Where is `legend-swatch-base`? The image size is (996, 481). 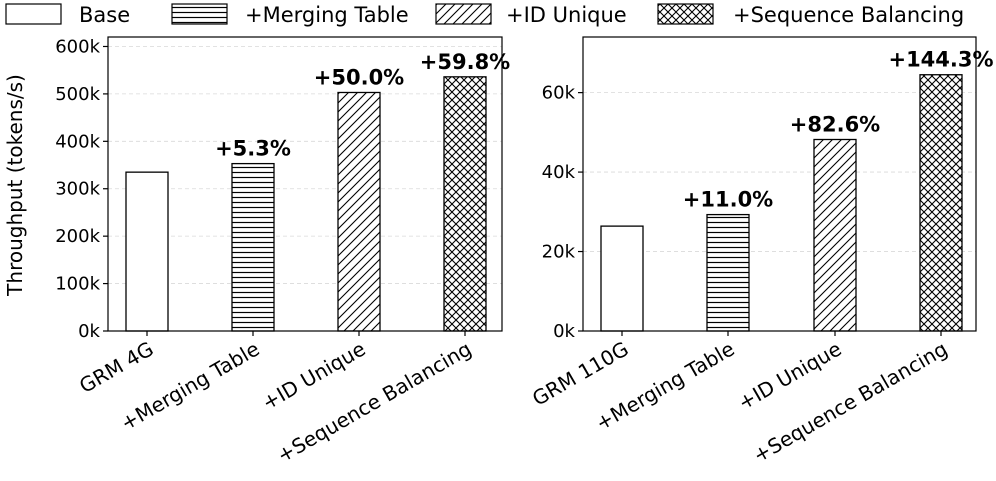
legend-swatch-base is located at coordinates (33, 14).